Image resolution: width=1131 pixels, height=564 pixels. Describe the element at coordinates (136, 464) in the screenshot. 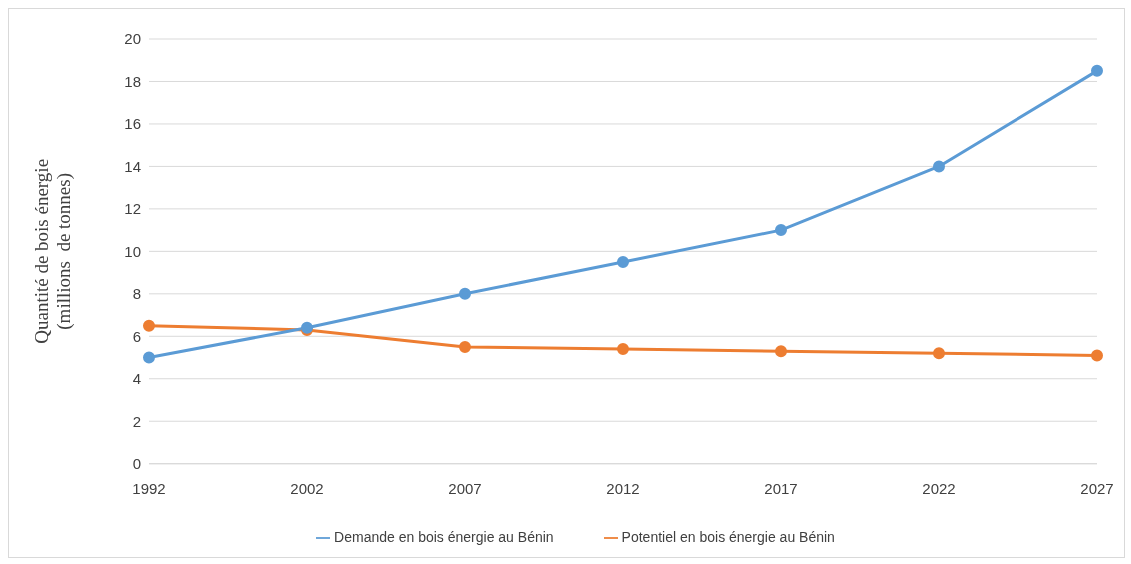

I see `y-tick-label: 0` at that location.